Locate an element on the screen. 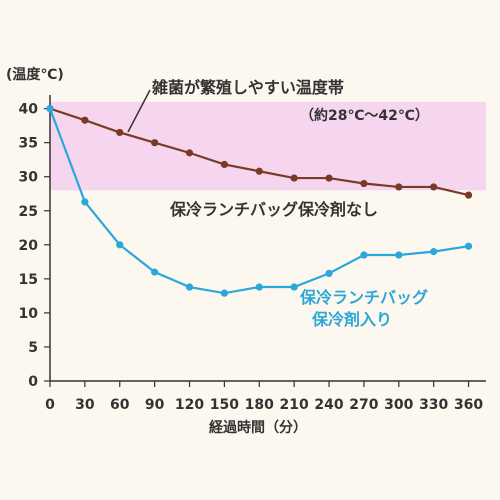  y-tick-label: 40 is located at coordinates (29, 110).